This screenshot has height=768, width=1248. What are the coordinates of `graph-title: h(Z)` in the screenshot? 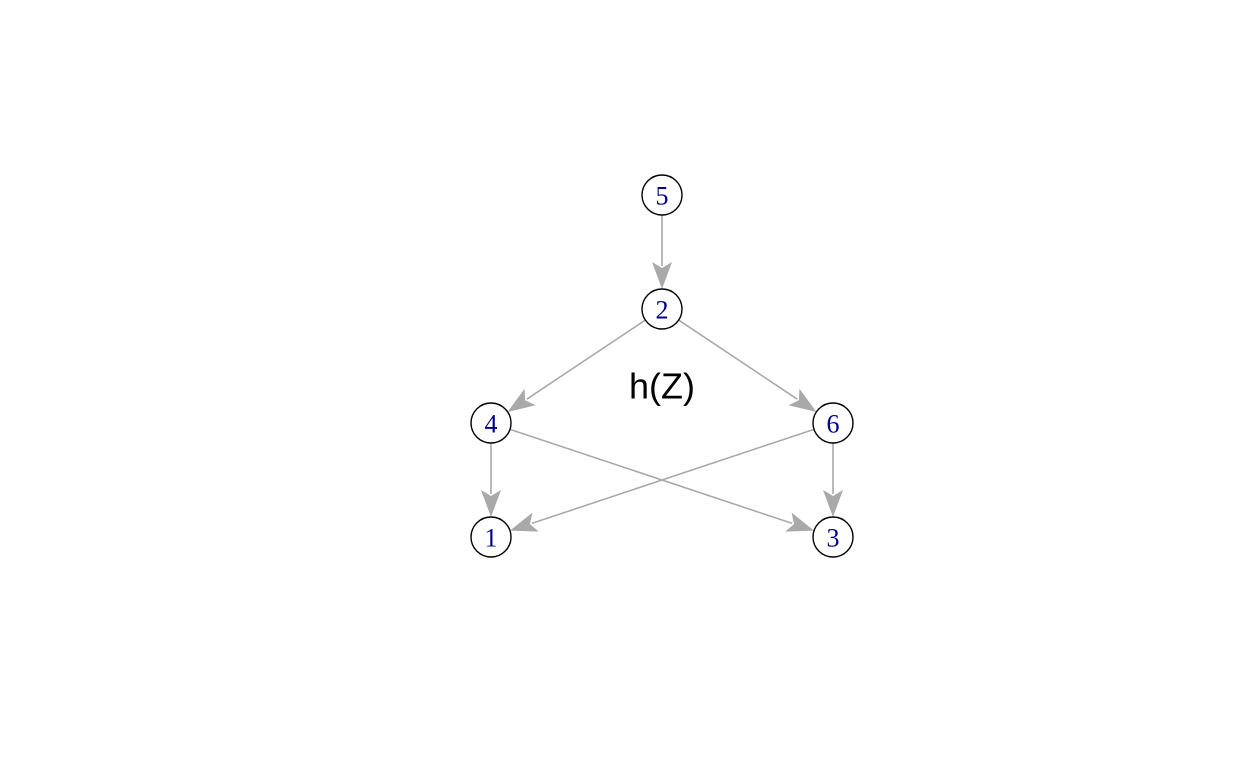 It's located at (662, 386).